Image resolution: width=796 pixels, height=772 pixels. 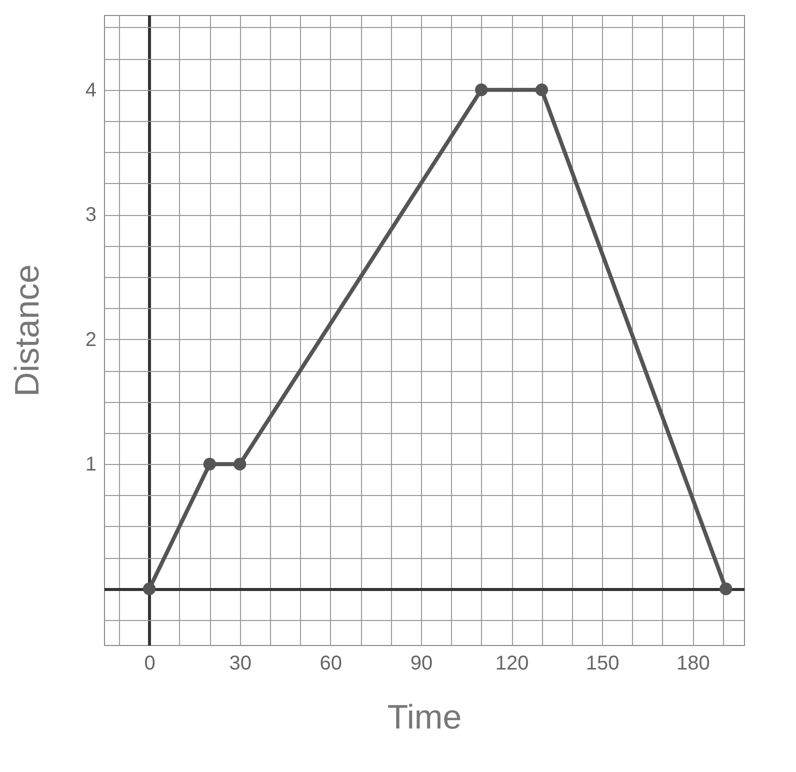 I want to click on x-tick-label: 90, so click(x=421, y=663).